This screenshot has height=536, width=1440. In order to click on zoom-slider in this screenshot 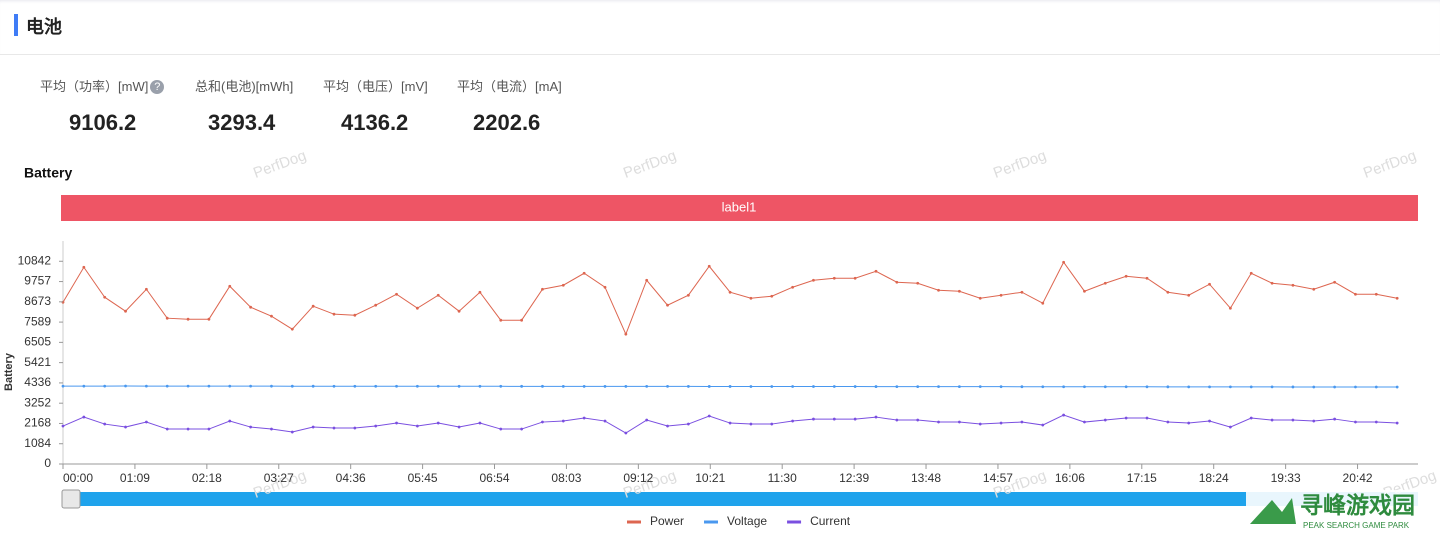, I will do `click(740, 499)`.